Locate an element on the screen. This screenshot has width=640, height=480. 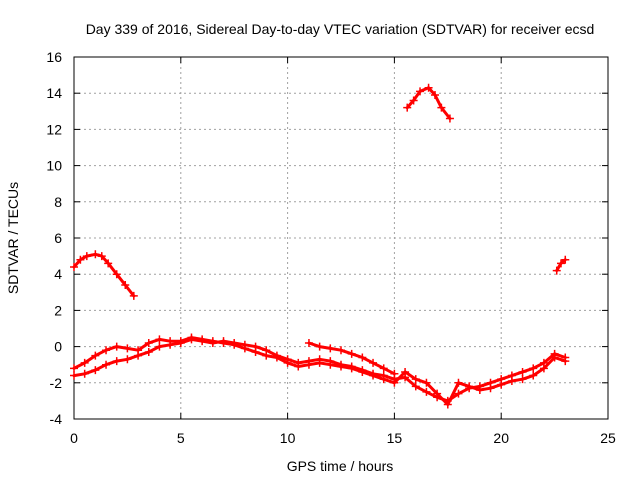
y-tick-label: 0 is located at coordinates (58, 347).